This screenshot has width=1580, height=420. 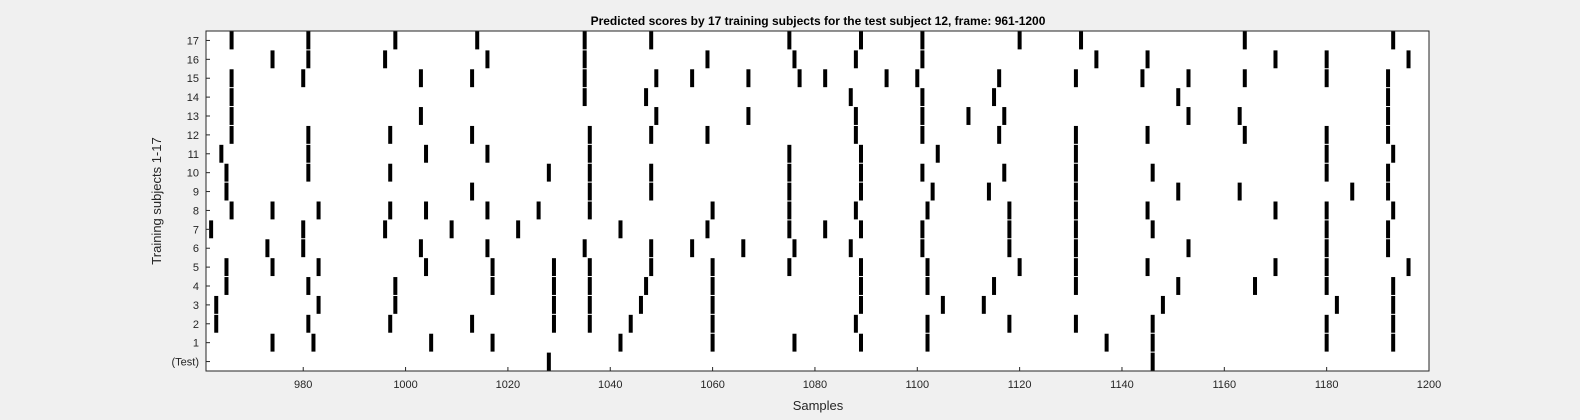 I want to click on y-tick-label: 1, so click(x=196, y=344).